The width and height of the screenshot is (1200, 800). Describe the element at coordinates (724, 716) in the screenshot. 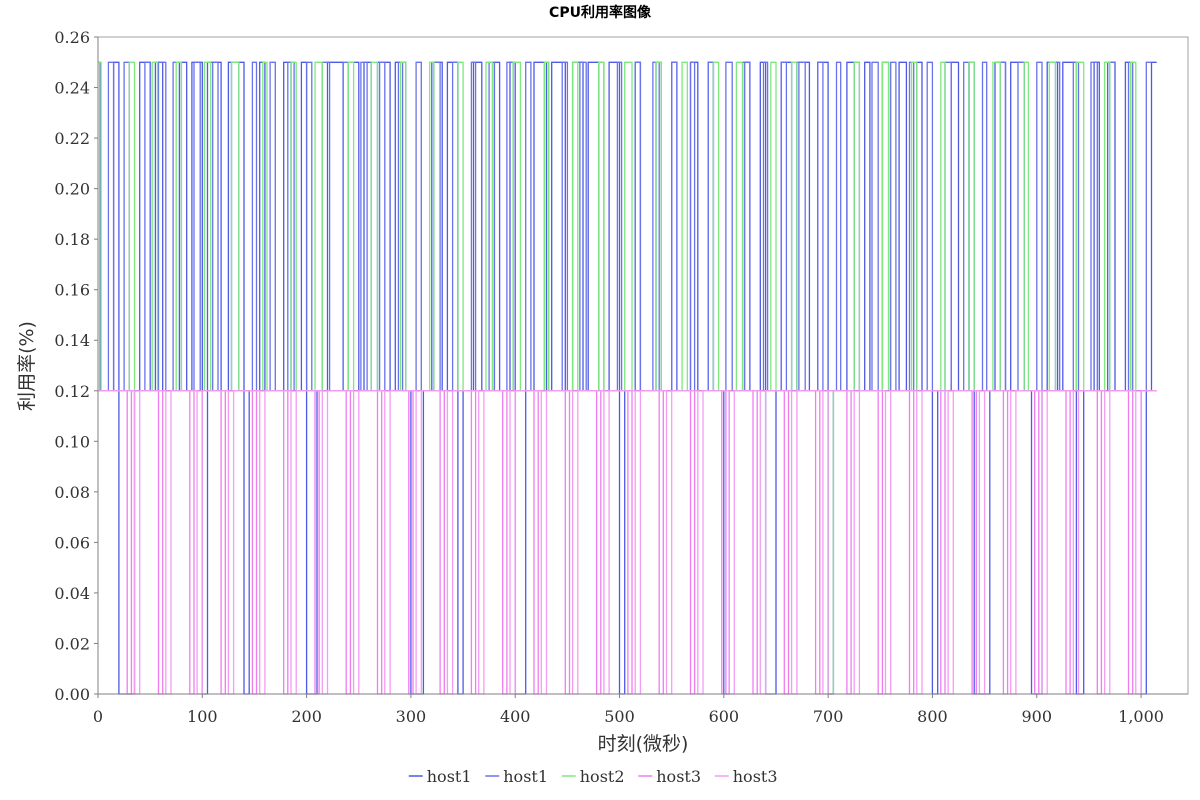

I see `x-tick-label: 600` at that location.